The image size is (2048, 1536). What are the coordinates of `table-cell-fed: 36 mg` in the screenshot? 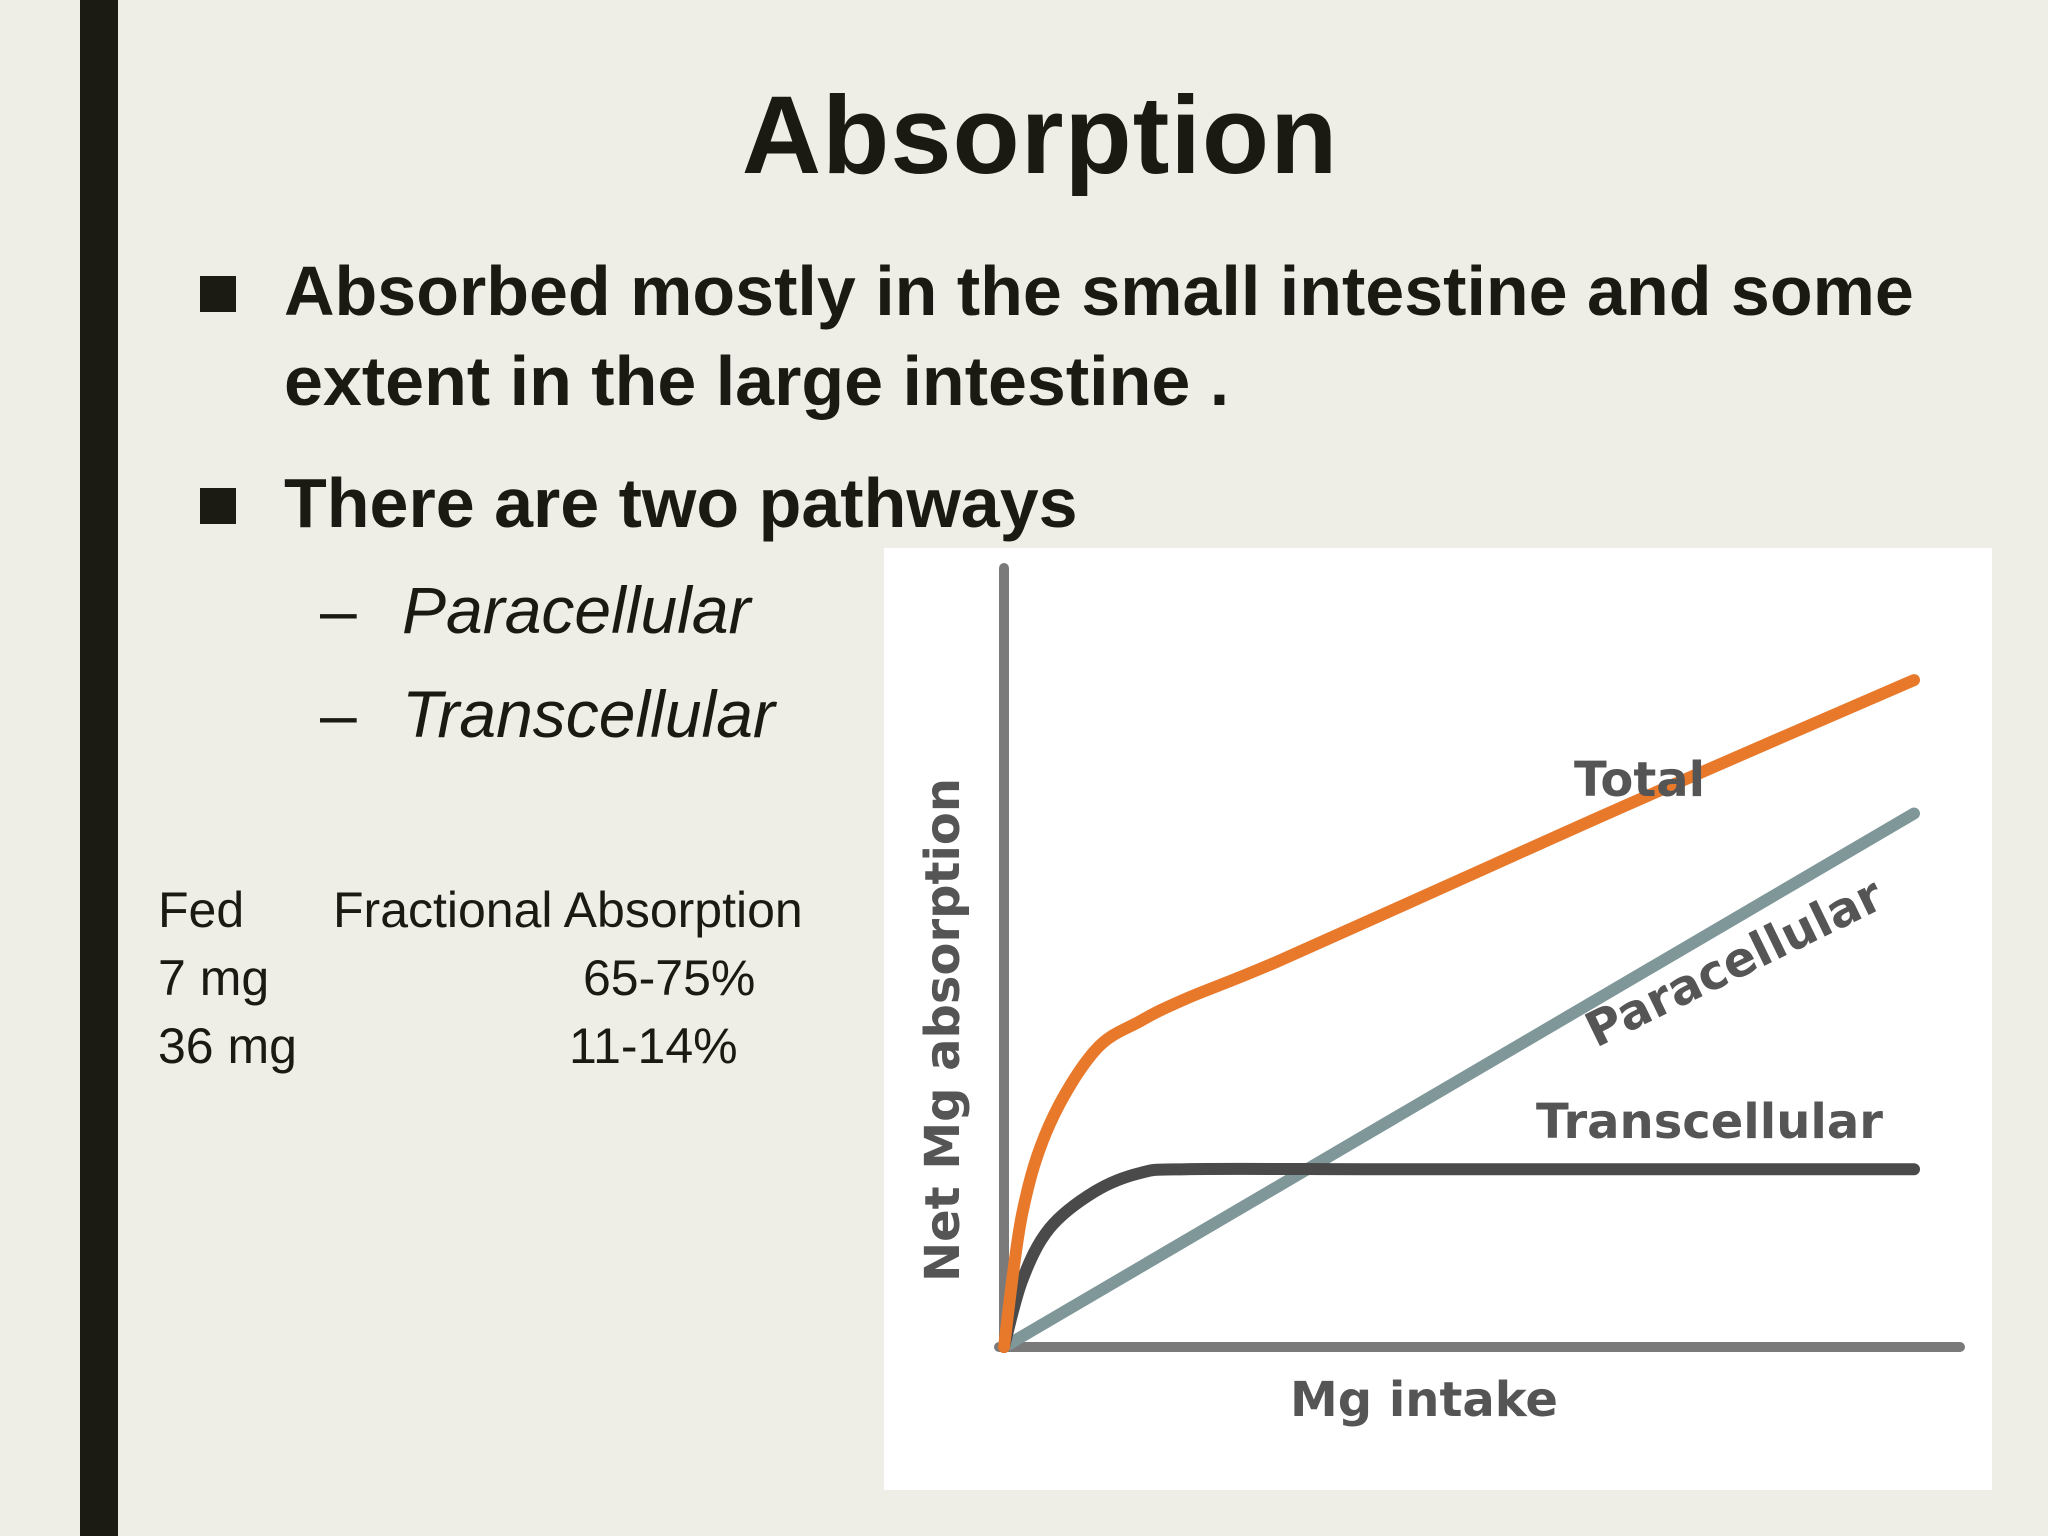 It's located at (227, 1046).